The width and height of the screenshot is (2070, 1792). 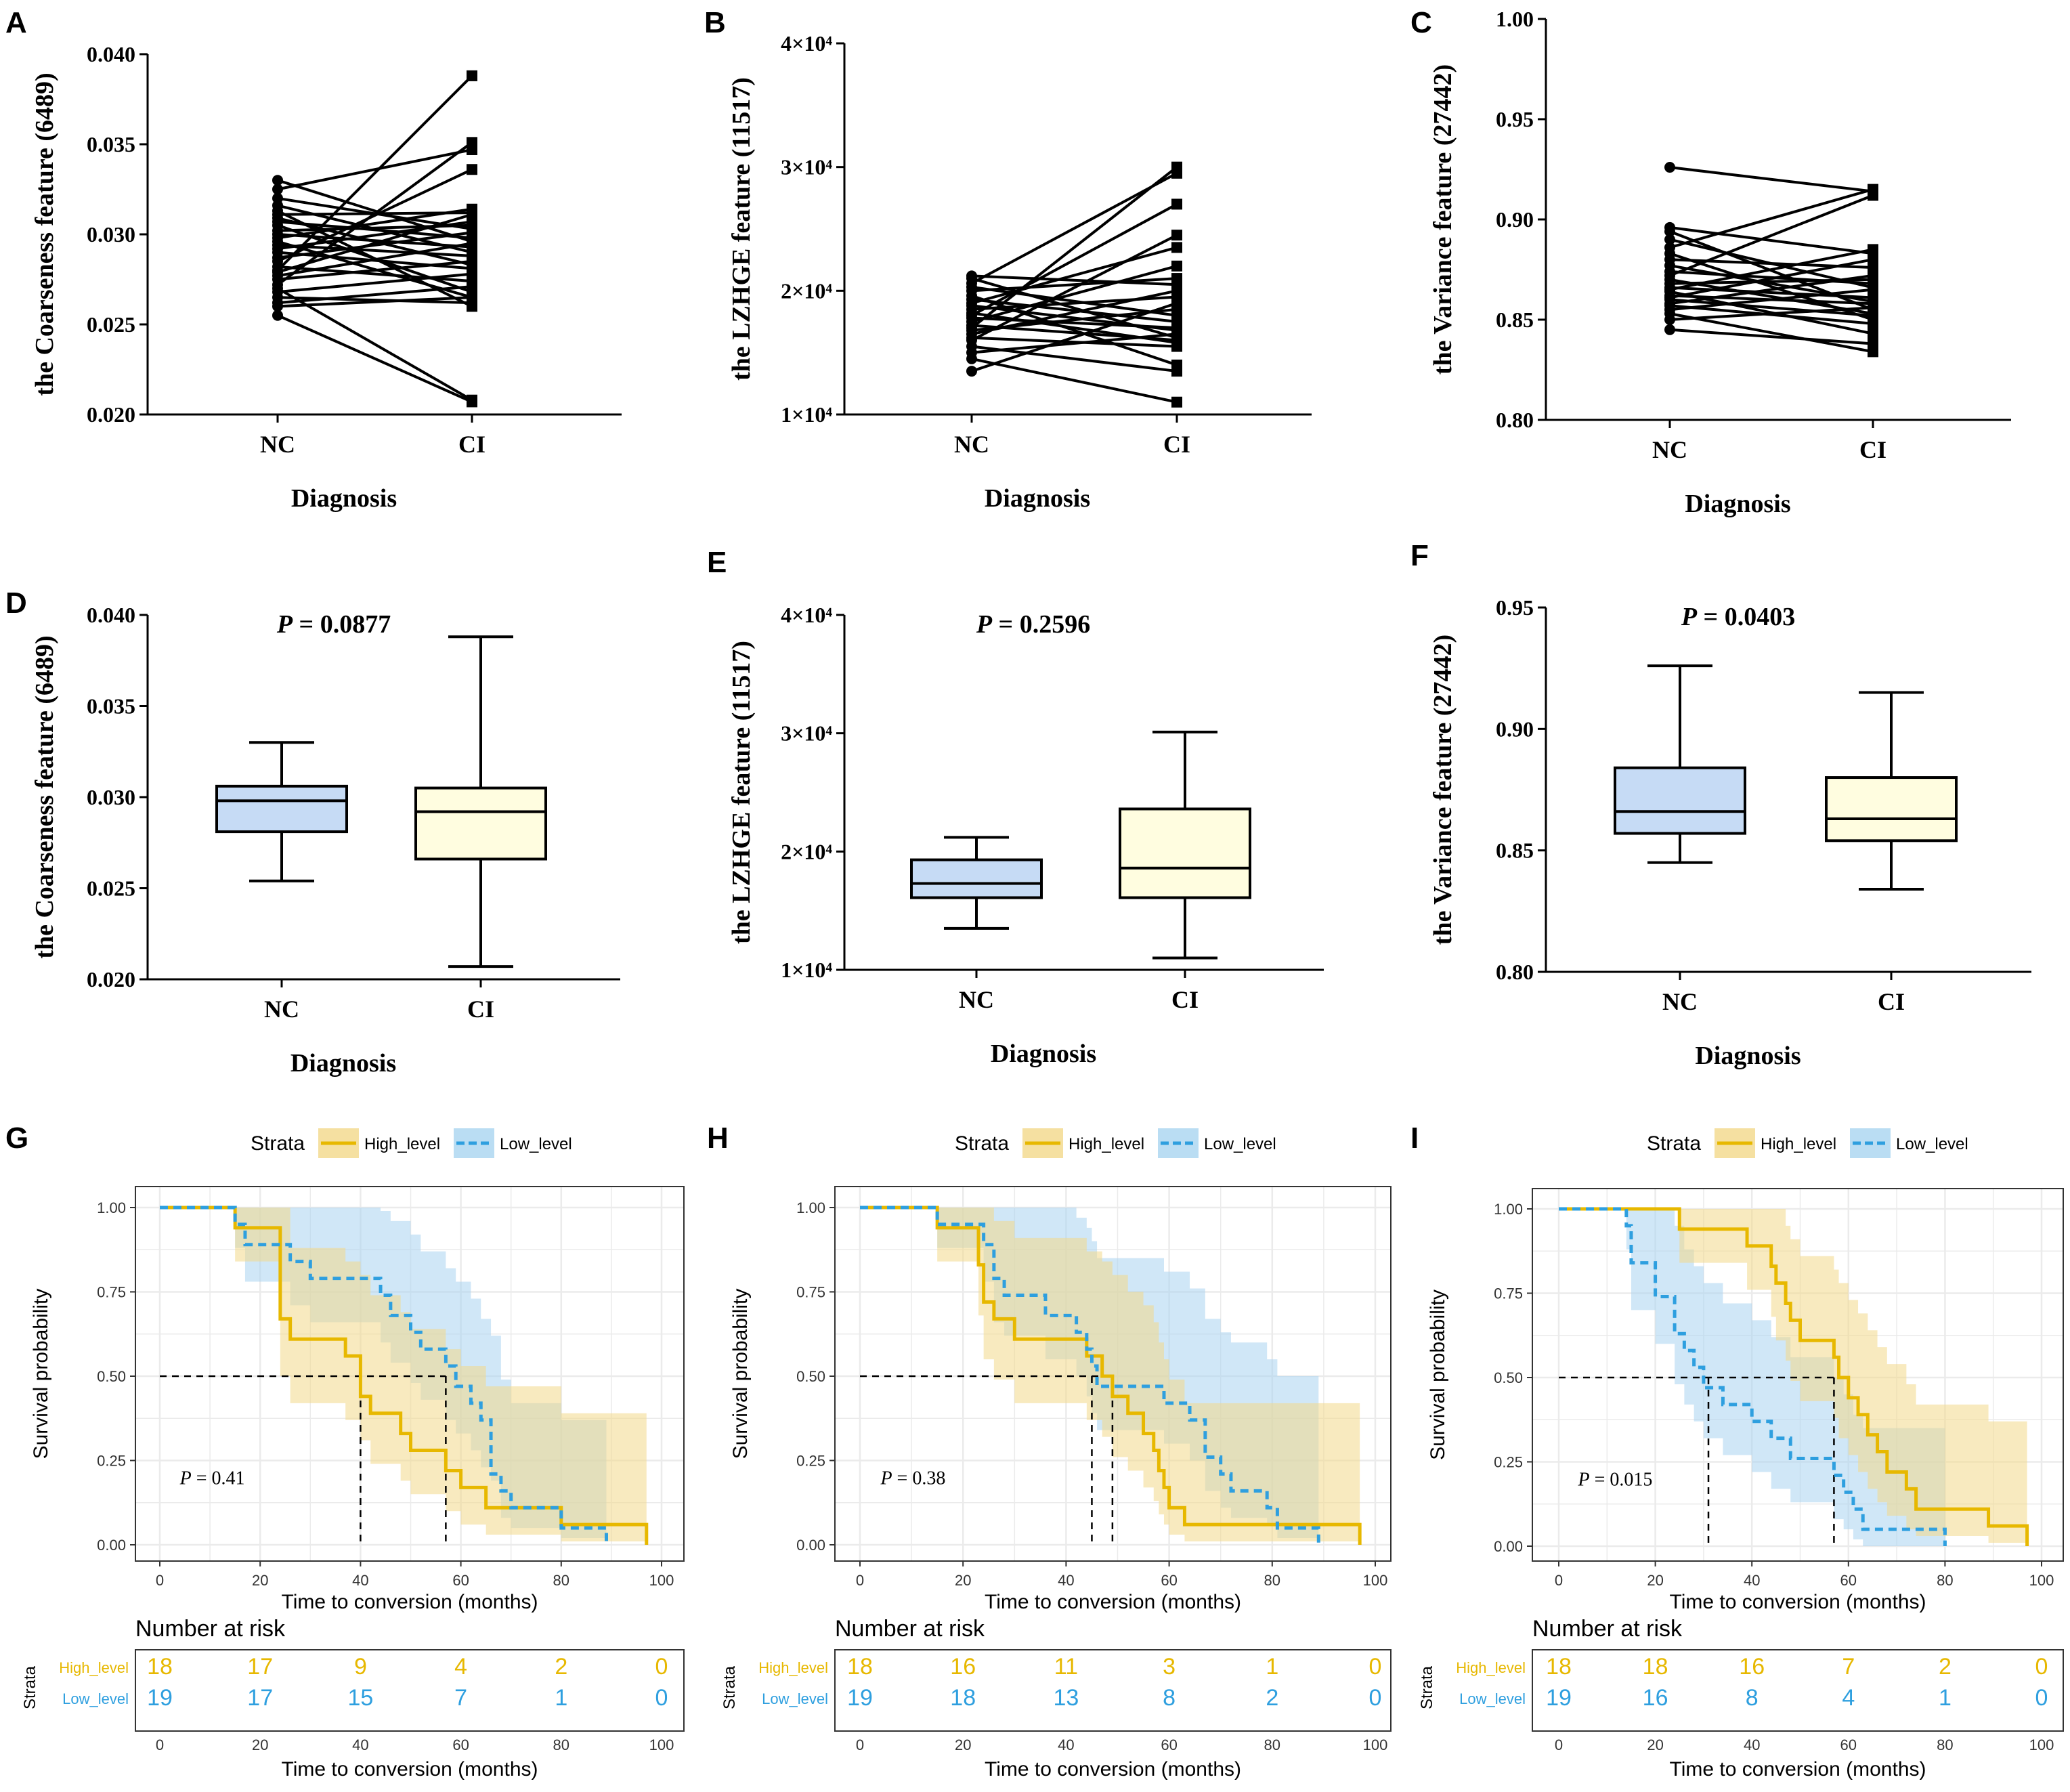 What do you see at coordinates (1752, 1580) in the screenshot?
I see `x-tick-label: 40` at bounding box center [1752, 1580].